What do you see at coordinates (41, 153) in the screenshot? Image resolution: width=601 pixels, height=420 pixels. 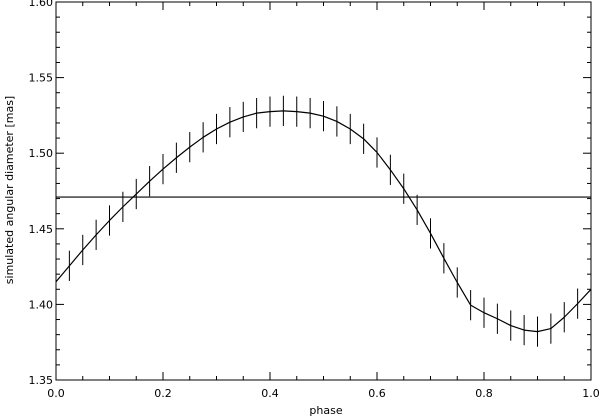 I see `y-tick-label: 1.50` at bounding box center [41, 153].